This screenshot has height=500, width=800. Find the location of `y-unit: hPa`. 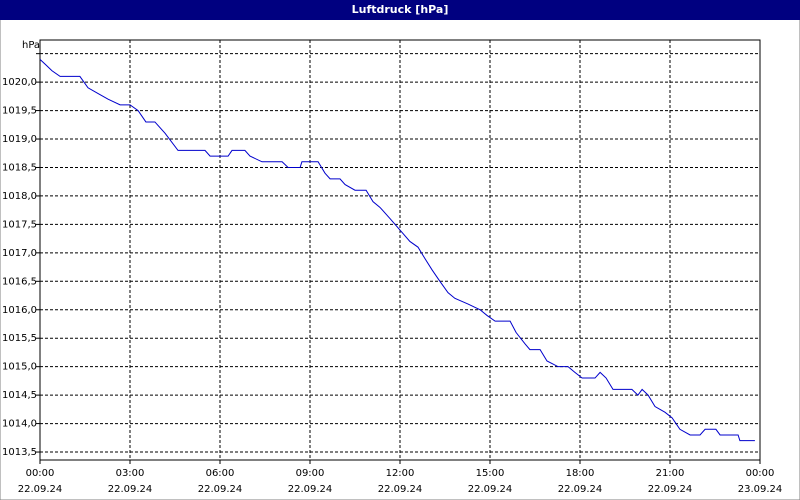

y-unit: hPa is located at coordinates (31, 45).